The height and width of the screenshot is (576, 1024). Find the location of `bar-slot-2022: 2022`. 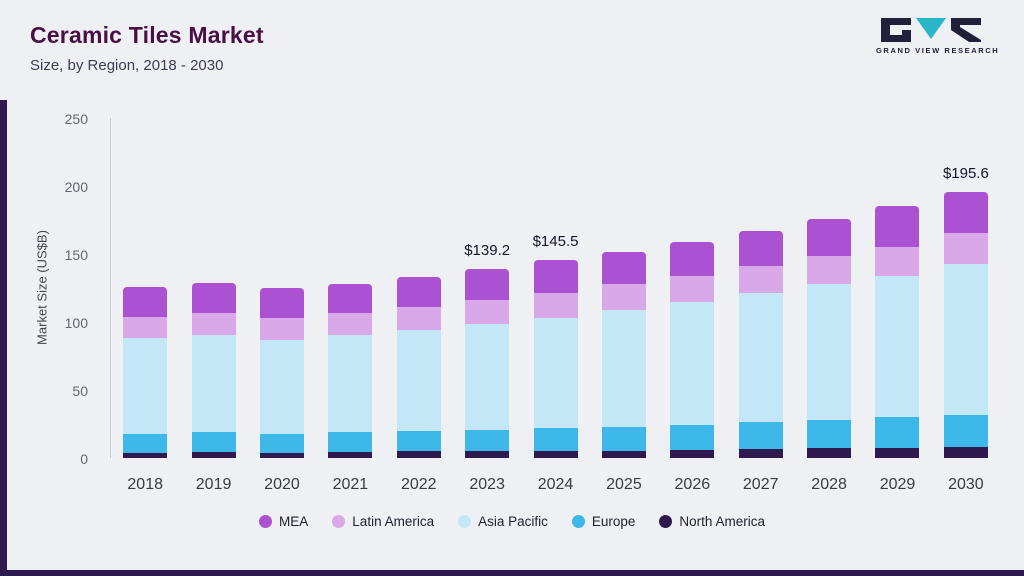

bar-slot-2022: 2022 is located at coordinates (419, 305).